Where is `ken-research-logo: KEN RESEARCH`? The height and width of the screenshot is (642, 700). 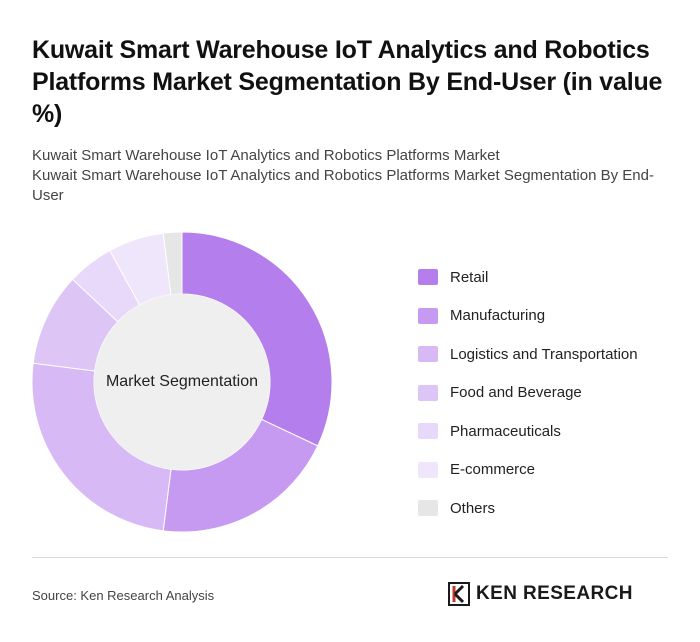
ken-research-logo: KEN RESEARCH is located at coordinates (540, 594).